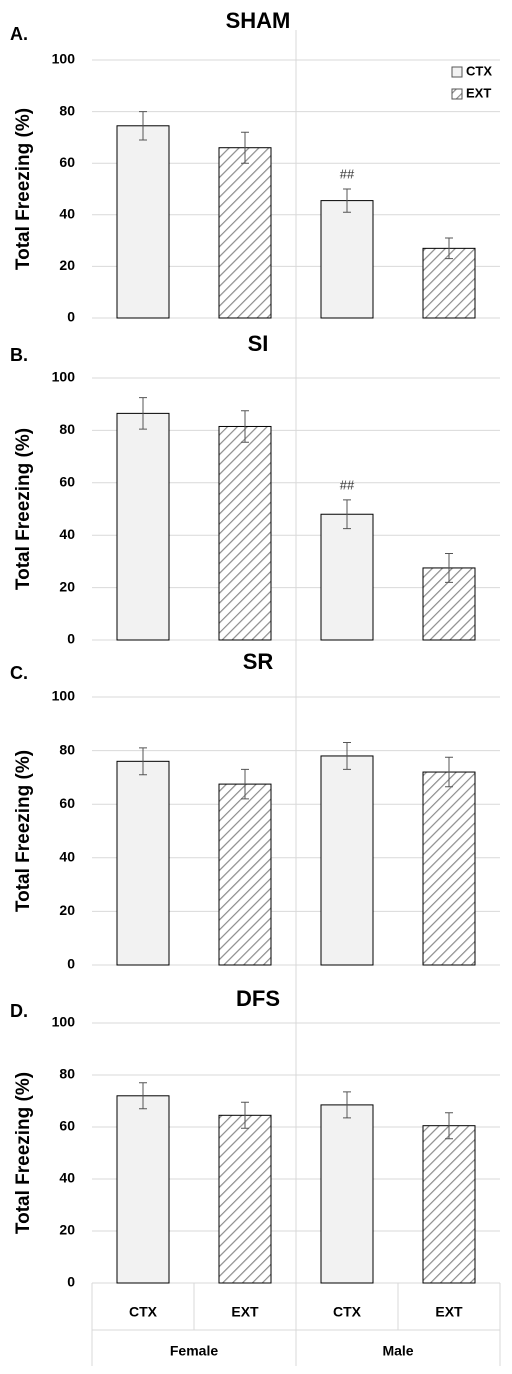 The image size is (512, 1374). I want to click on chart-title: SHAM, so click(258, 20).